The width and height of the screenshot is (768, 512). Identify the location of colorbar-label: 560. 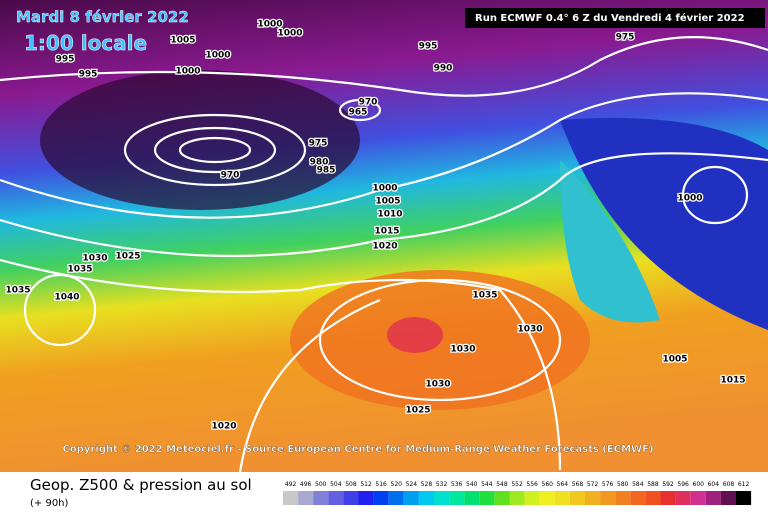
(548, 484).